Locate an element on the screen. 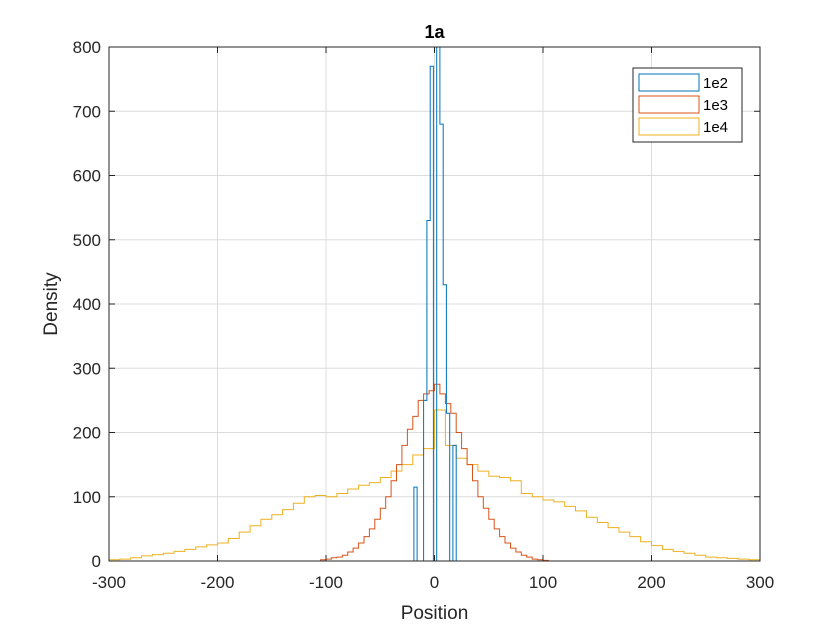 This screenshot has height=635, width=840. x-tick-label: -100 is located at coordinates (326, 582).